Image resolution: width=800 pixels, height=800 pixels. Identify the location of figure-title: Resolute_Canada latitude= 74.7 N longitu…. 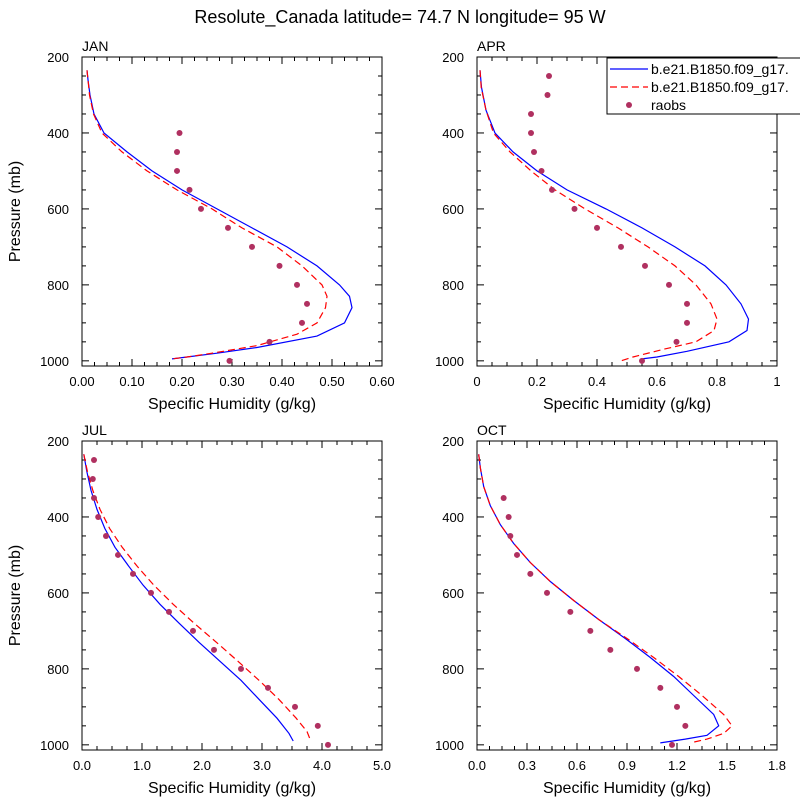
(399, 17).